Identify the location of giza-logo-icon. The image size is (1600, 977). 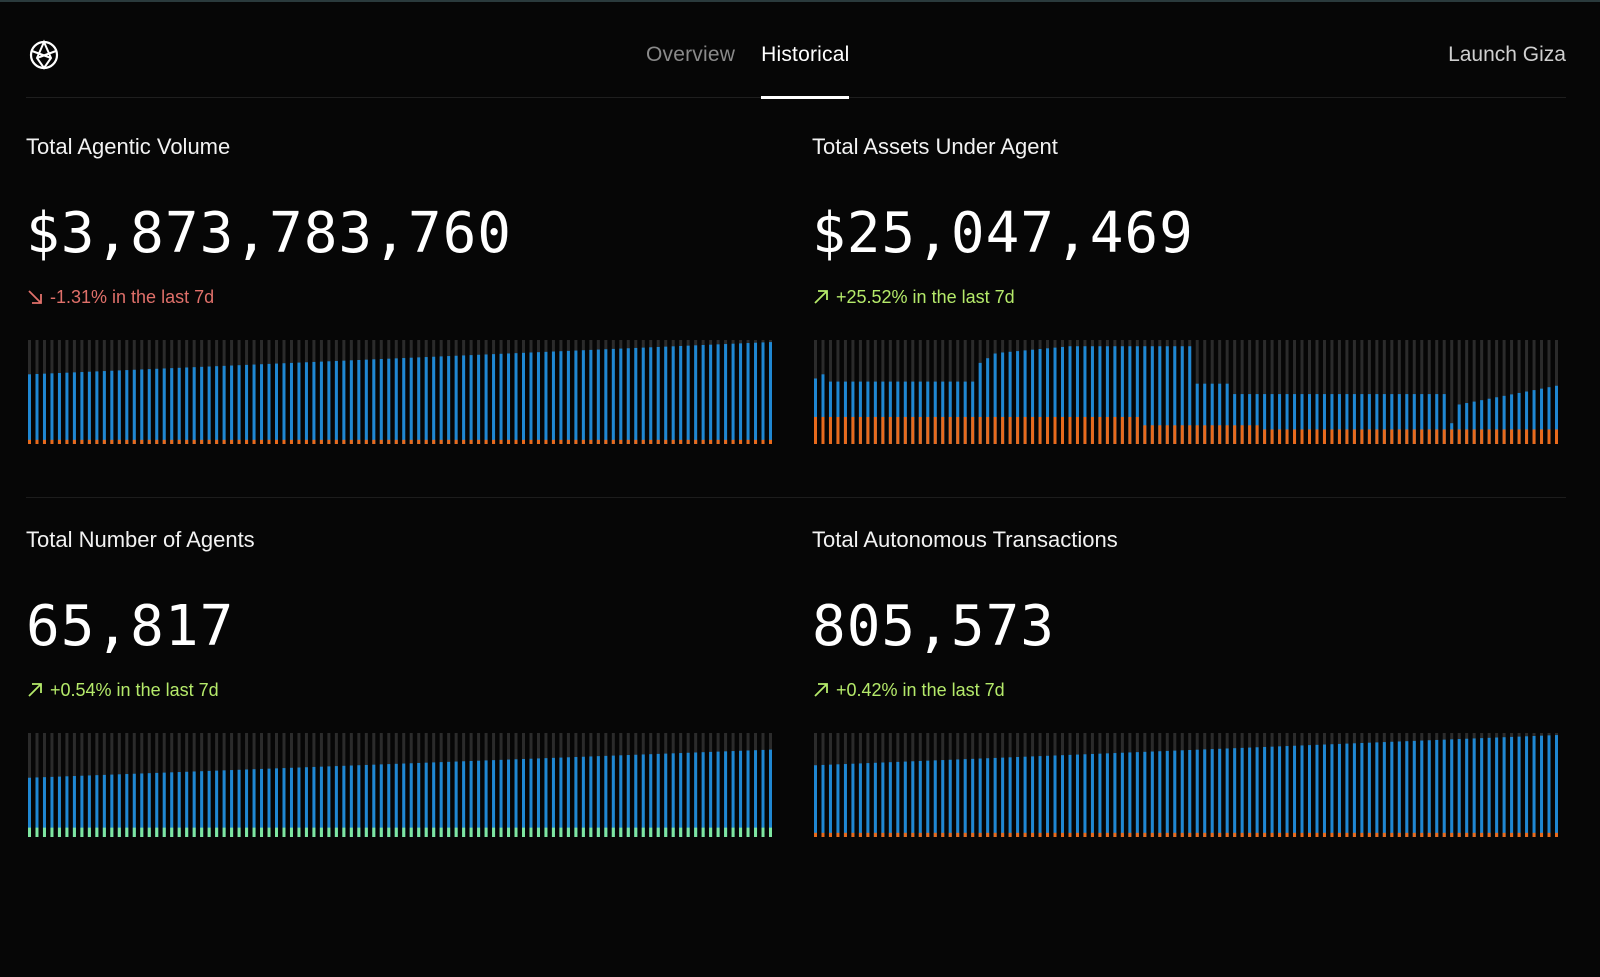
(44, 55).